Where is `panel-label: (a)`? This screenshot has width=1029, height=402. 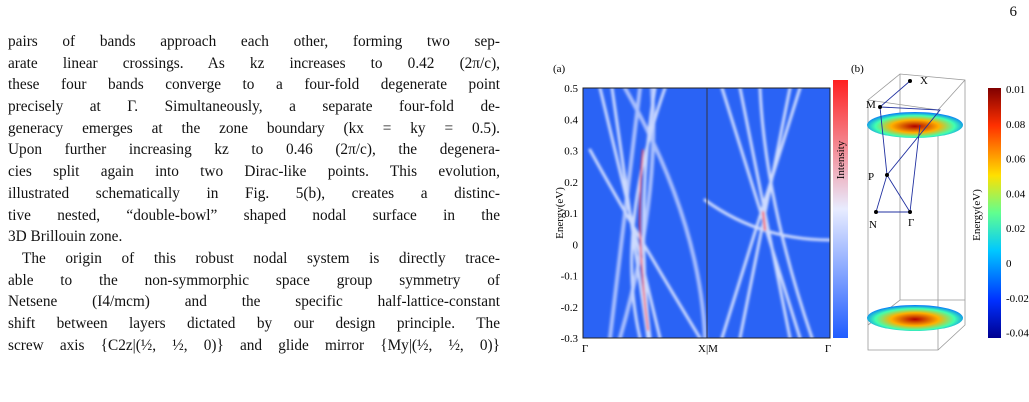
panel-label: (a) is located at coordinates (559, 69).